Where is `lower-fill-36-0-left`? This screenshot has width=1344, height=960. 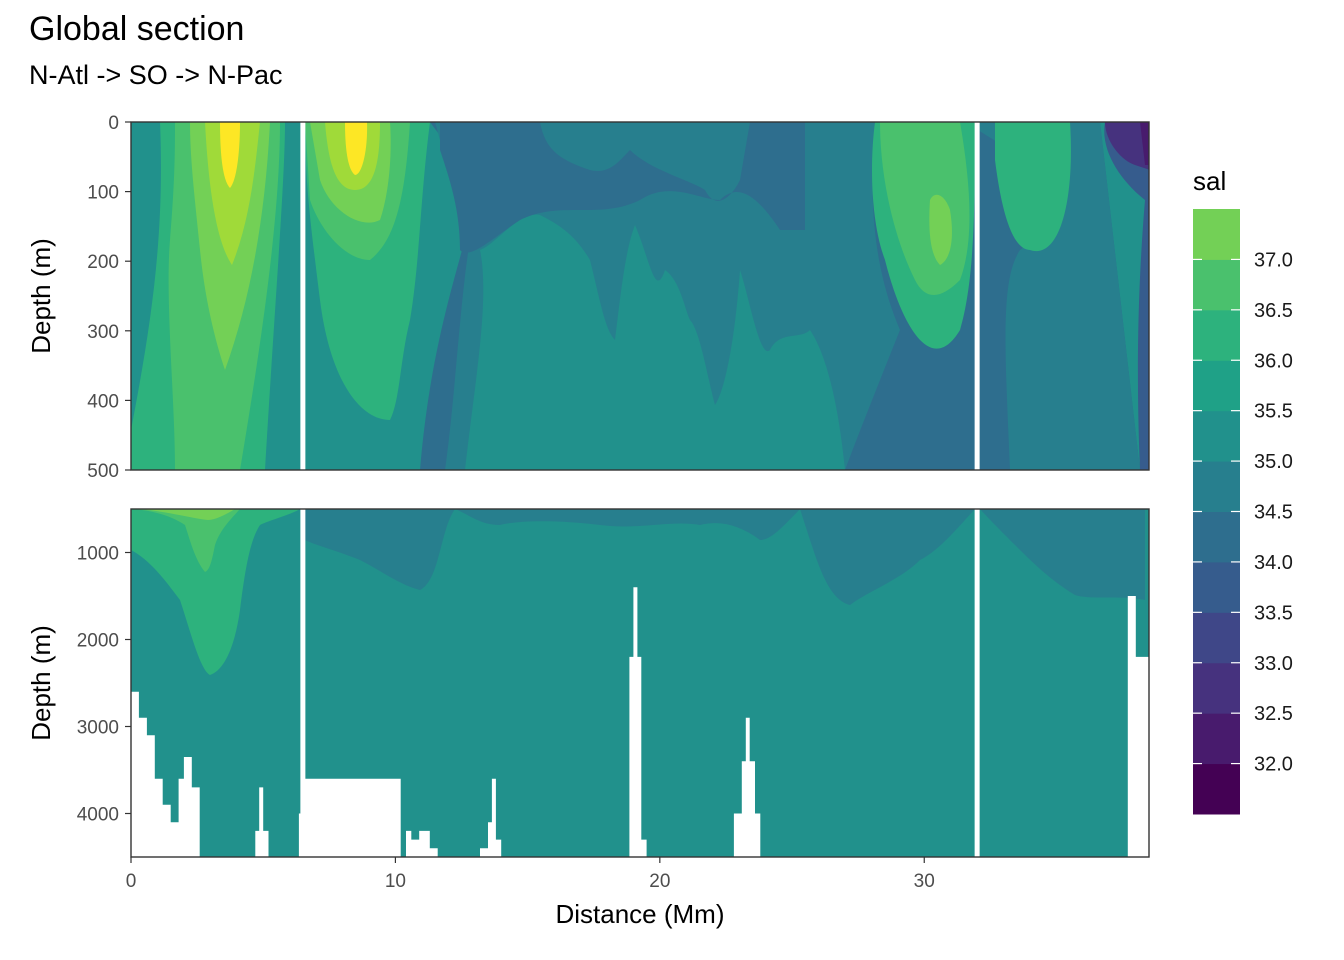 lower-fill-36-0-left is located at coordinates (187, 514).